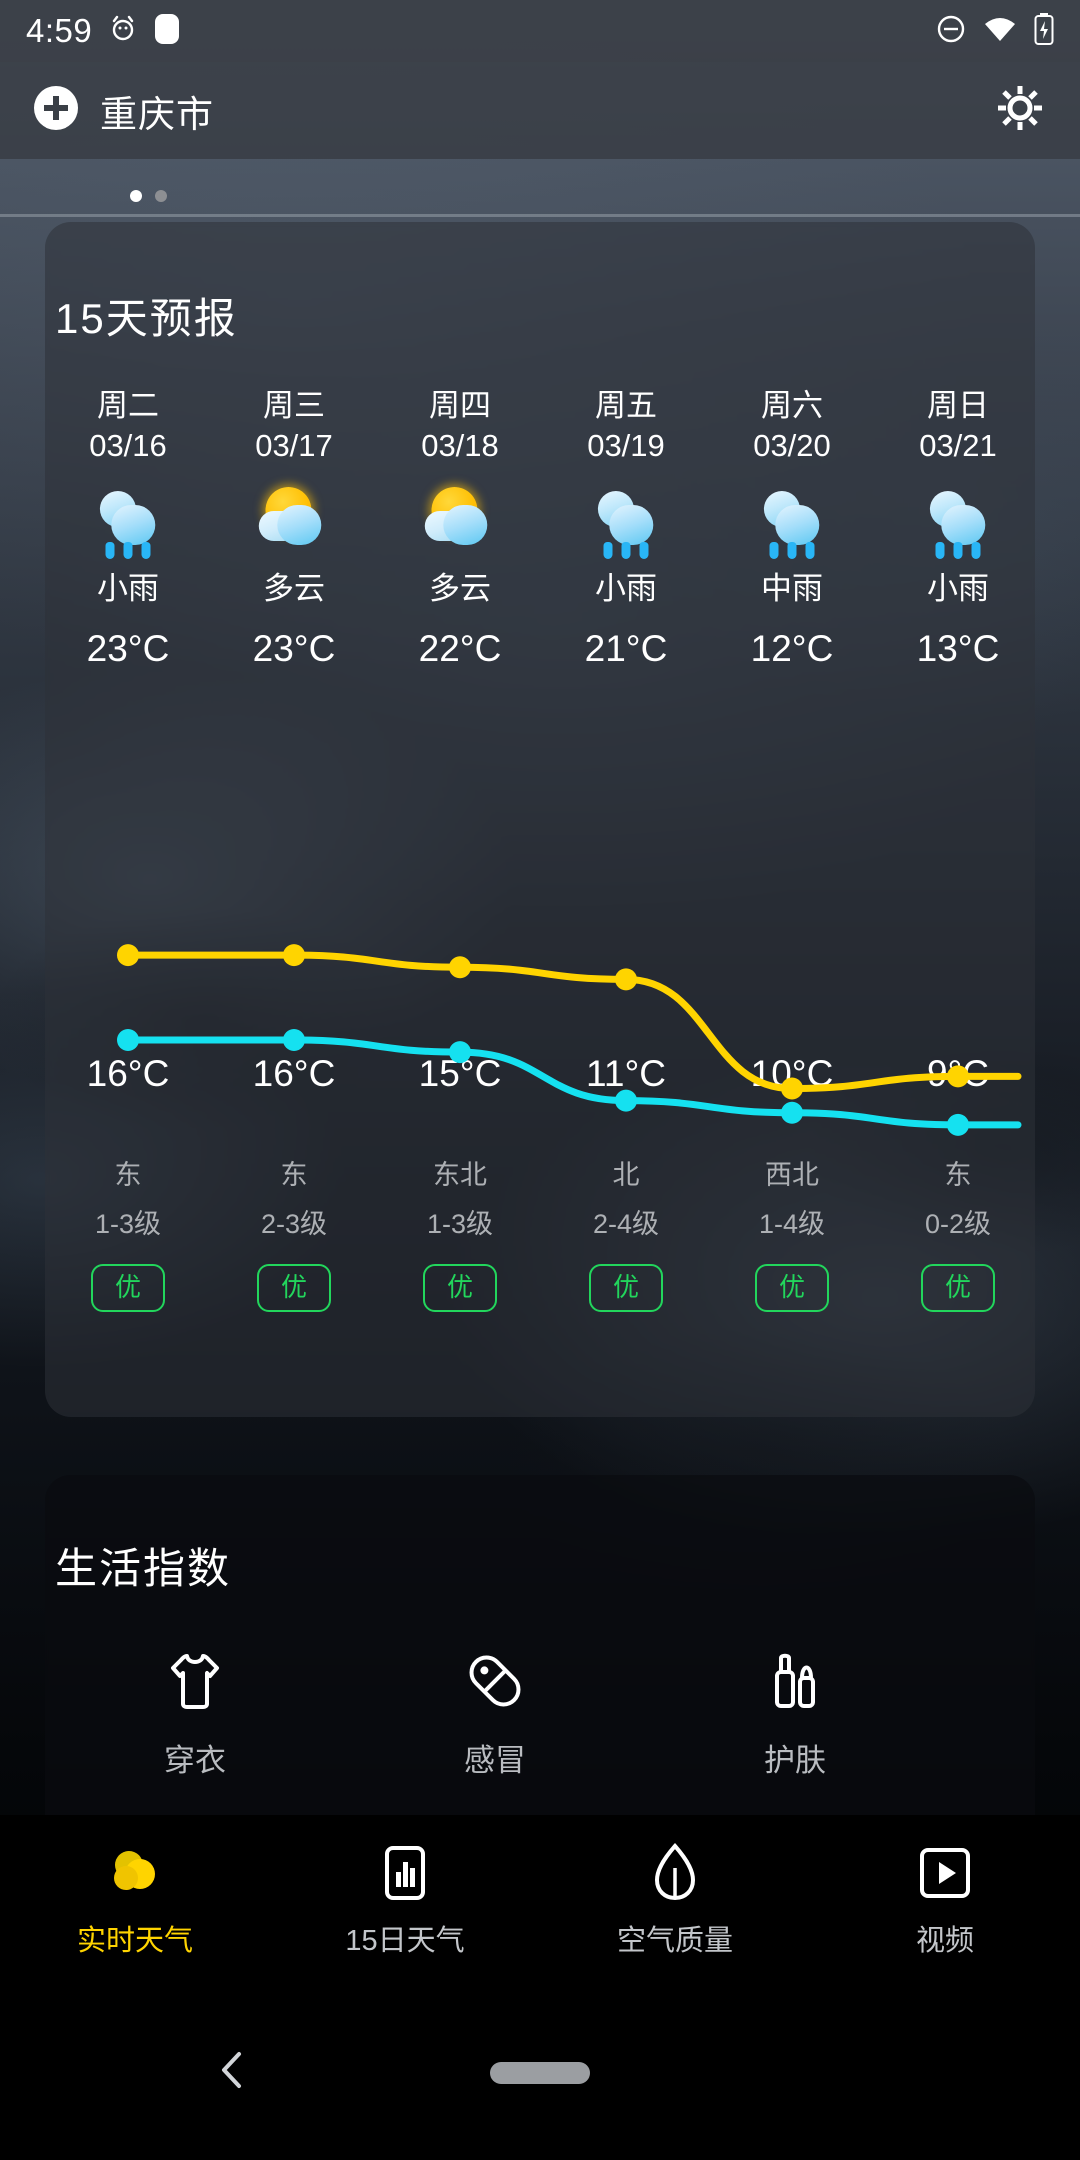  What do you see at coordinates (795, 1760) in the screenshot?
I see `life-index-label: 护肤` at bounding box center [795, 1760].